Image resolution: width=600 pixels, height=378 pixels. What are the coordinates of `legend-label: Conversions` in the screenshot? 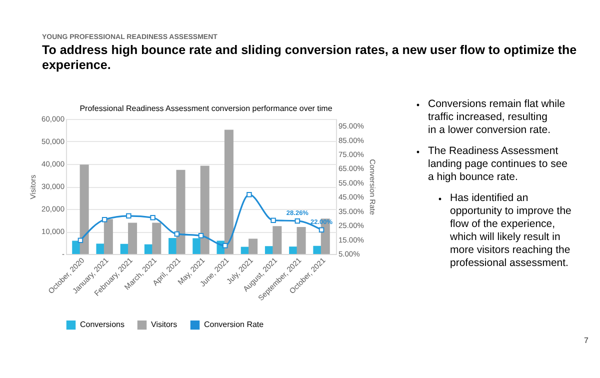 It's located at (102, 325).